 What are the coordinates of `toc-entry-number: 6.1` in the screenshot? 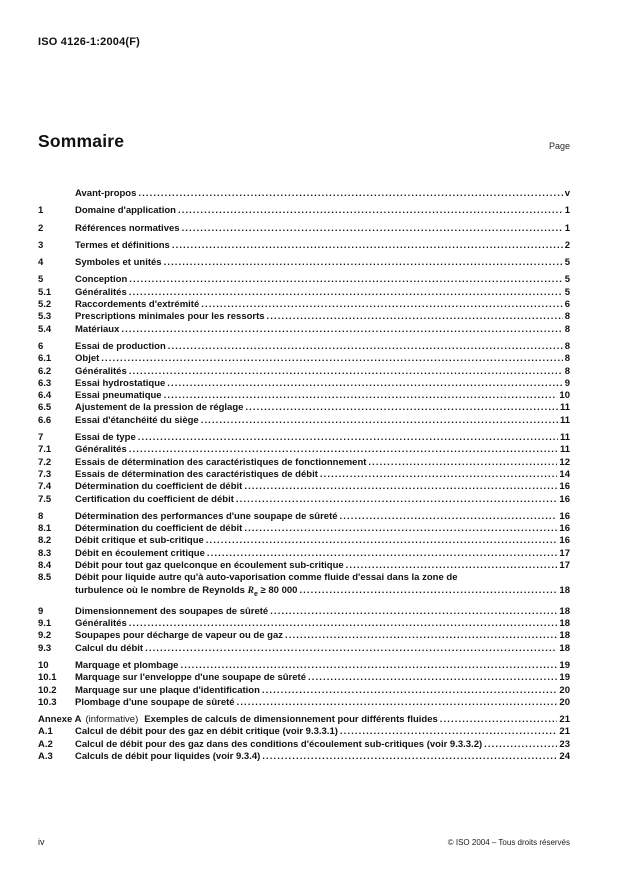 It's located at (45, 359).